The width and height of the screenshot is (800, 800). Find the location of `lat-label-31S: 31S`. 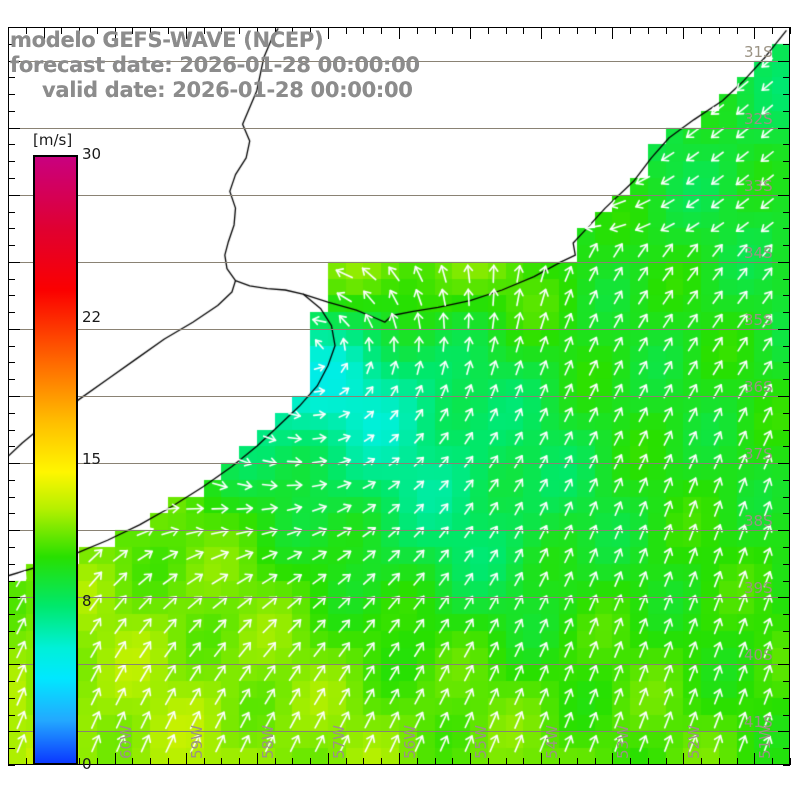

lat-label-31S: 31S is located at coordinates (758, 51).